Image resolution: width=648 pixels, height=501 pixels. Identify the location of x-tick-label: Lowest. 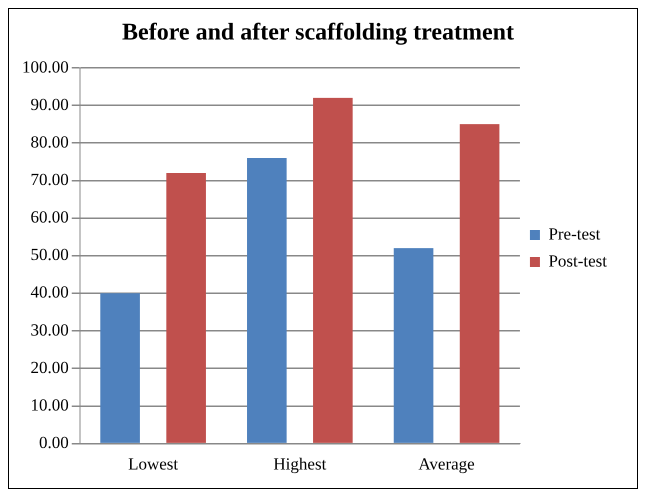
(153, 464).